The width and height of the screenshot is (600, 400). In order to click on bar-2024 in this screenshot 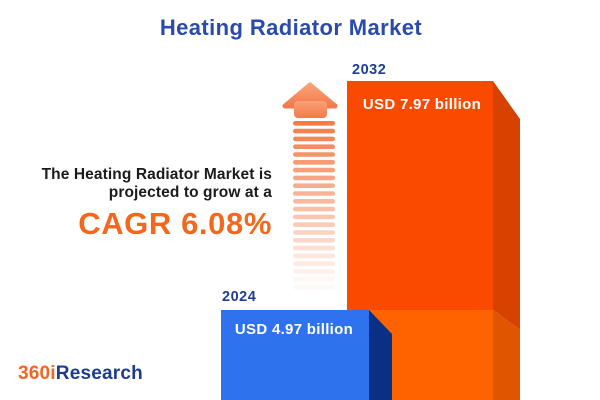, I will do `click(306, 355)`.